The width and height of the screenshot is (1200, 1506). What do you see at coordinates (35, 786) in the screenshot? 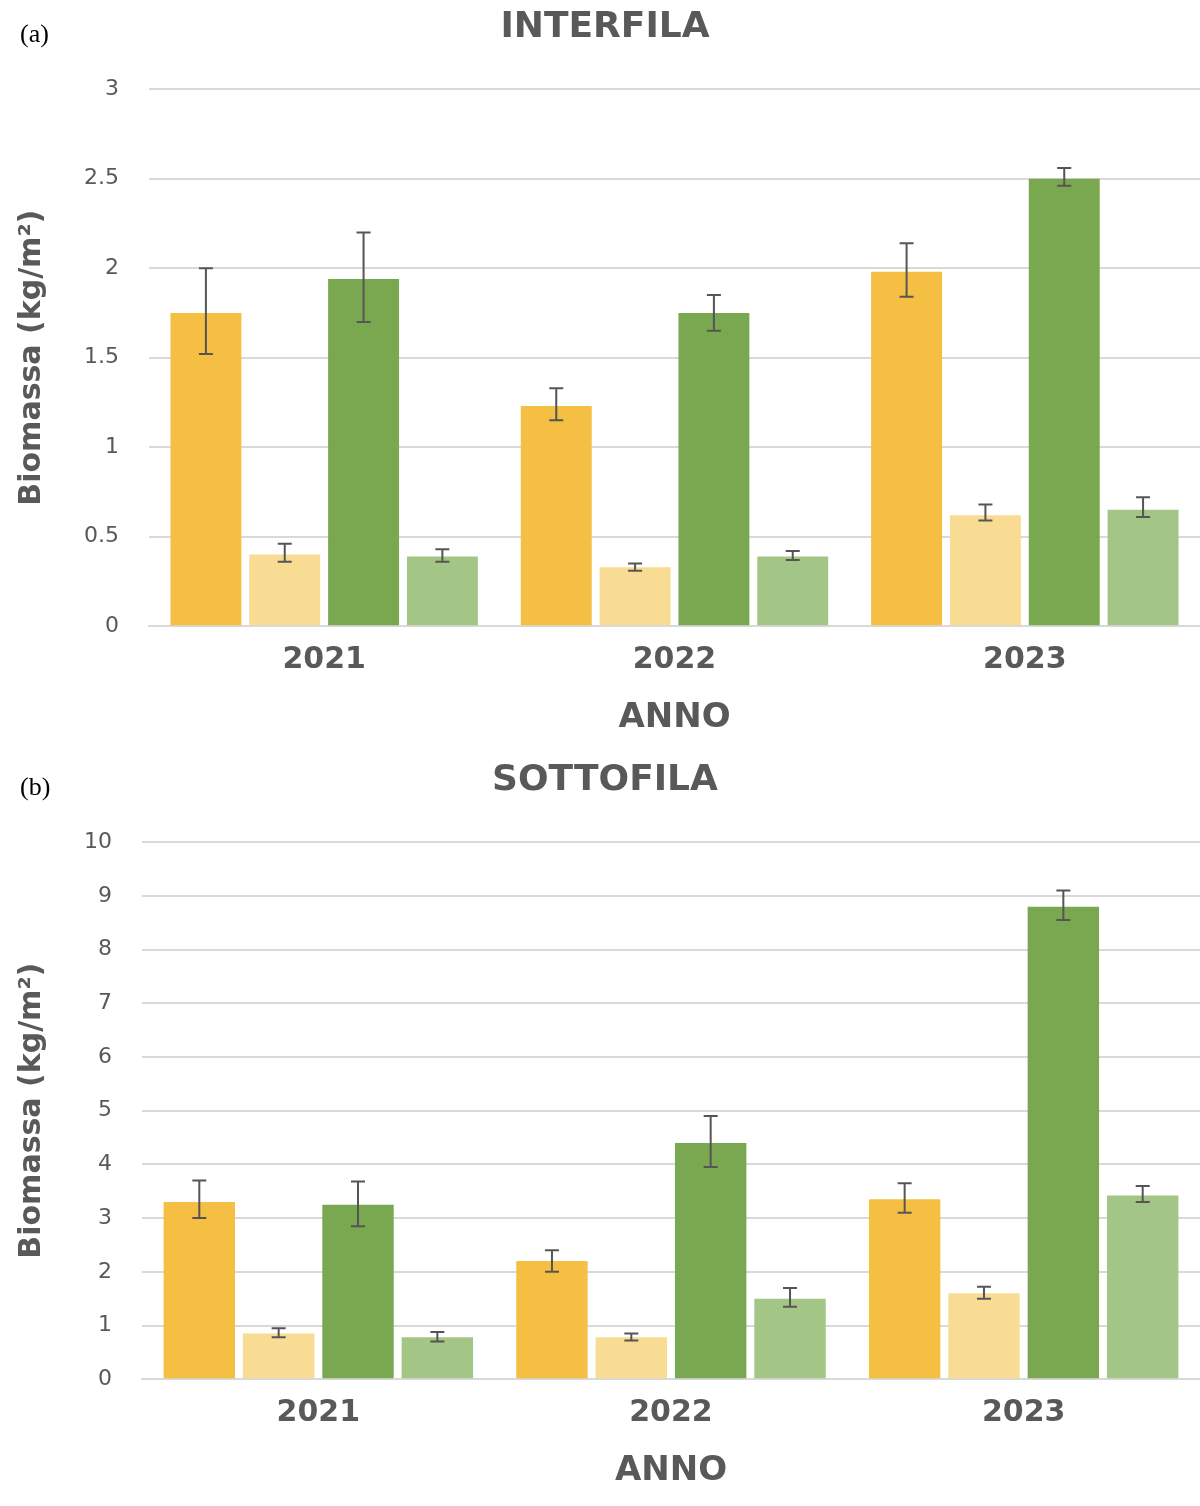
I see `text: (b)` at bounding box center [35, 786].